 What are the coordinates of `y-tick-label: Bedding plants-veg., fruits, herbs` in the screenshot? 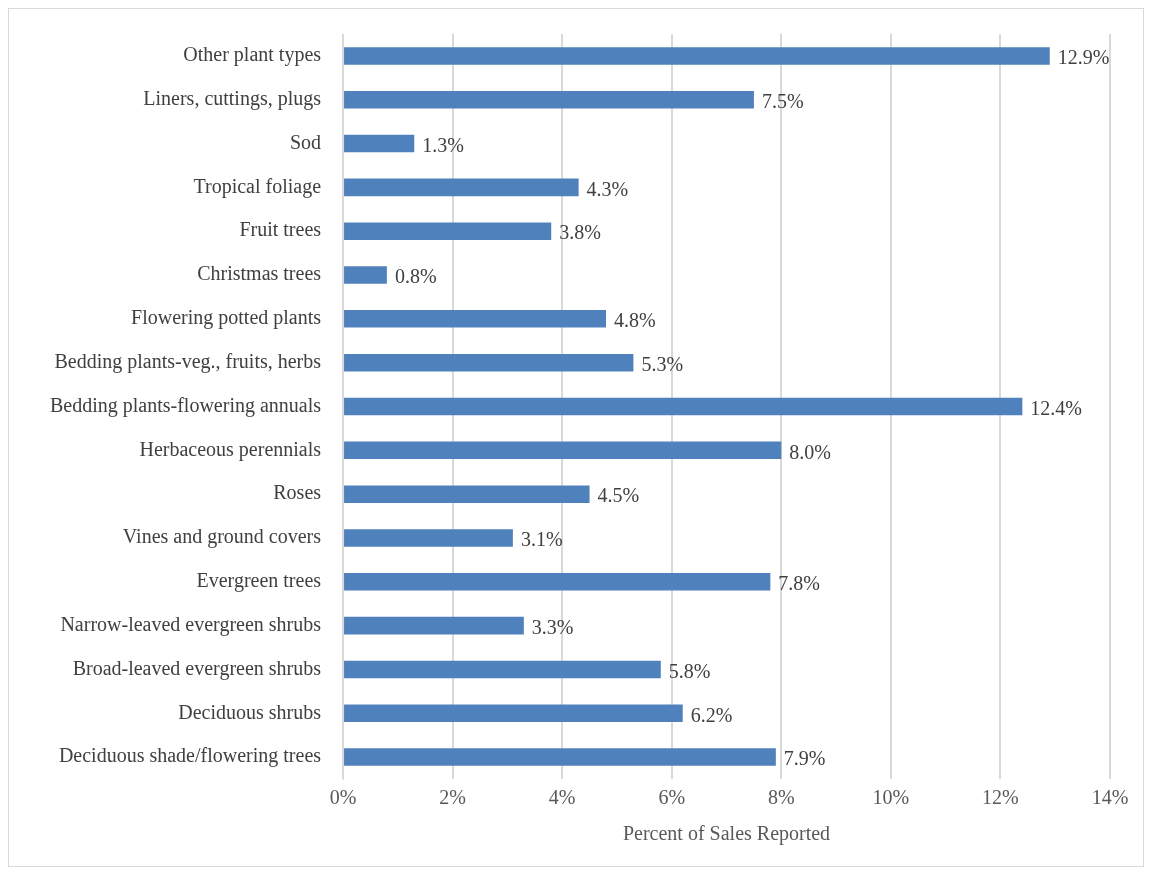 It's located at (188, 361).